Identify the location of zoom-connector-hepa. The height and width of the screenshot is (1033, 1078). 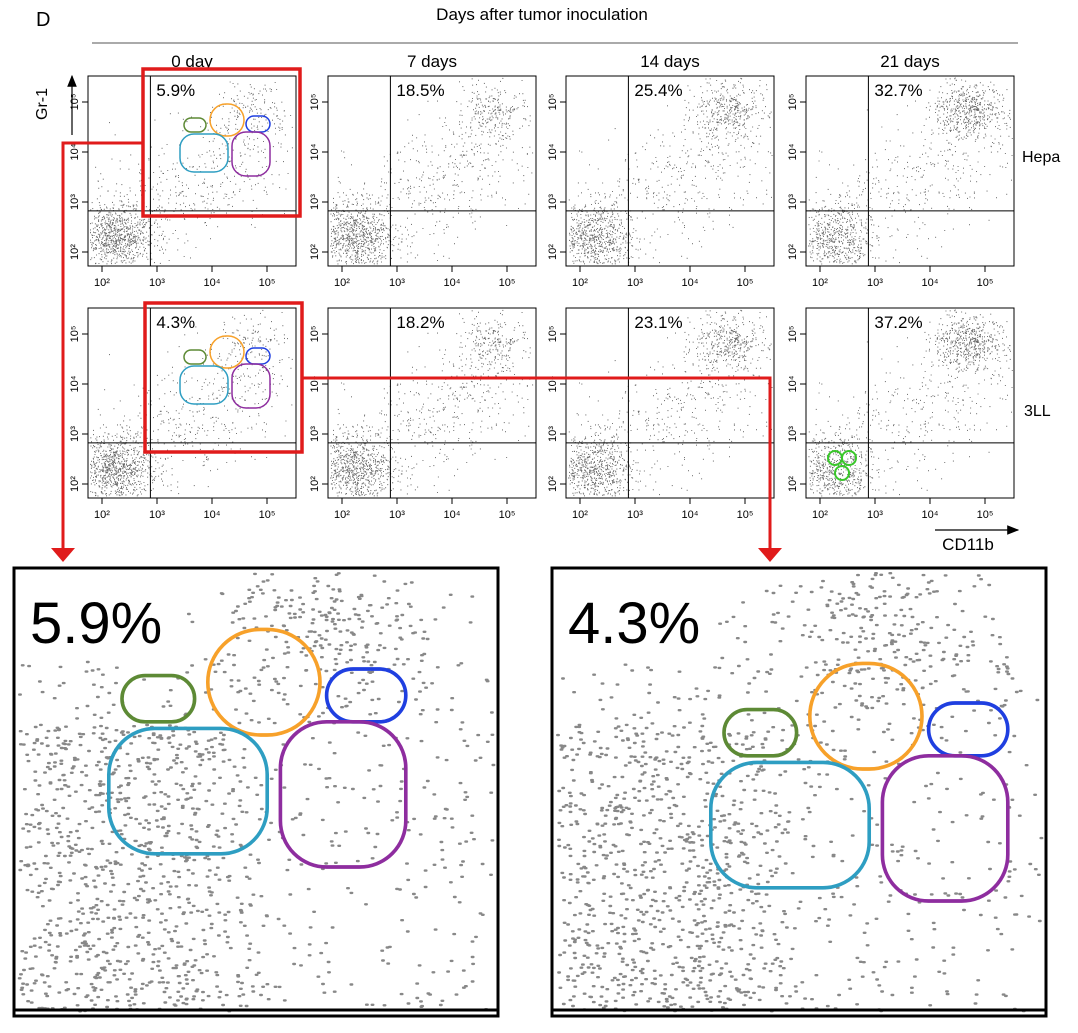
(102, 344).